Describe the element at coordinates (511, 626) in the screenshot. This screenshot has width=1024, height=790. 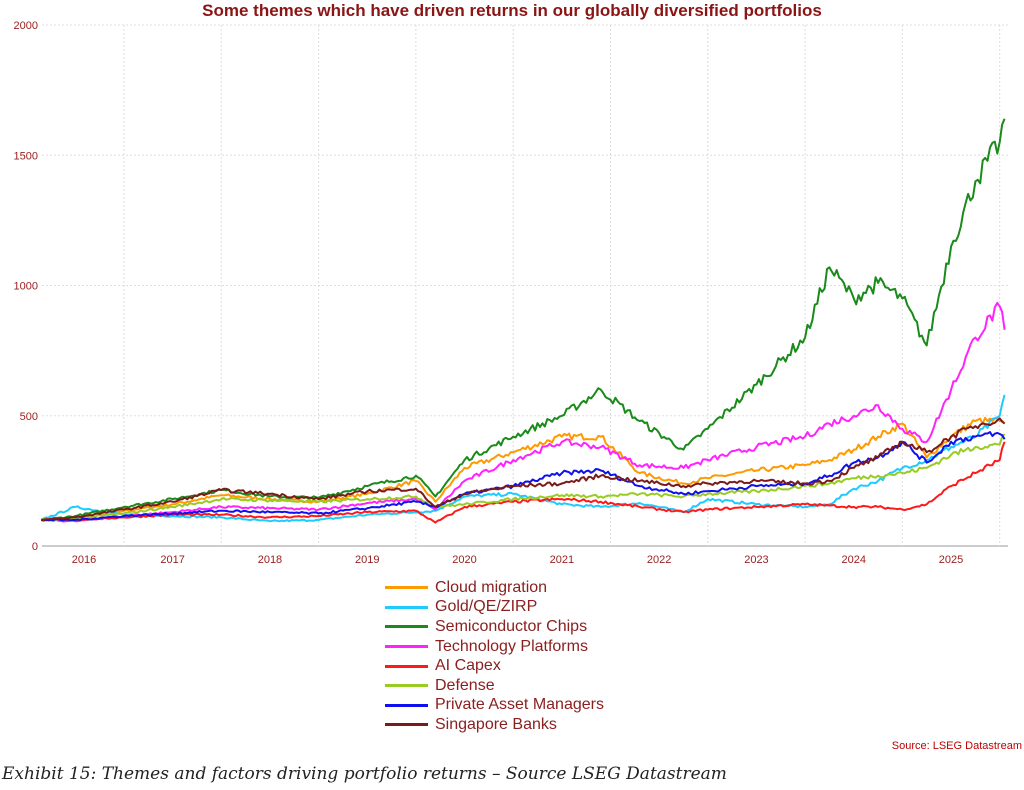
I see `legend-label: Semiconductor Chips` at that location.